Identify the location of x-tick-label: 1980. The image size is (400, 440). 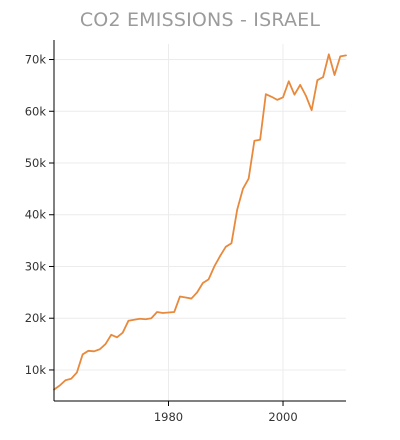
(168, 417).